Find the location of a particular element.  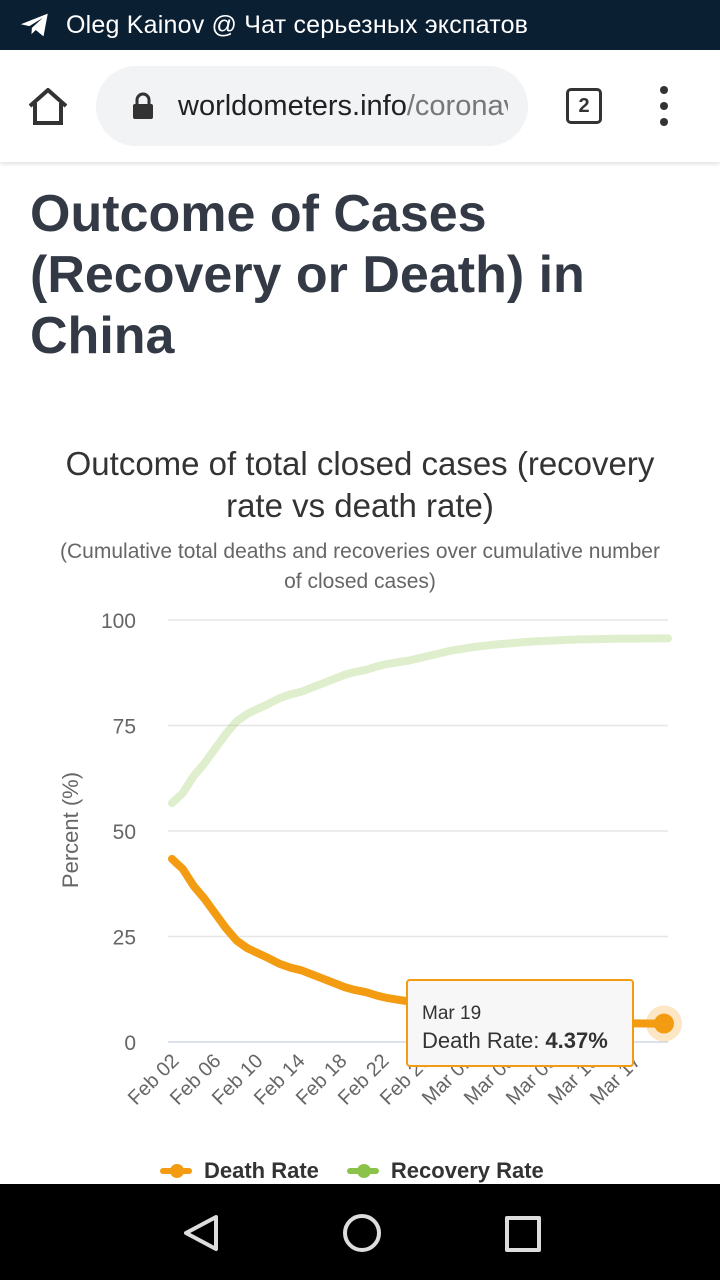

legend-item-recovery-rate: Recovery Rate is located at coordinates (445, 1171).